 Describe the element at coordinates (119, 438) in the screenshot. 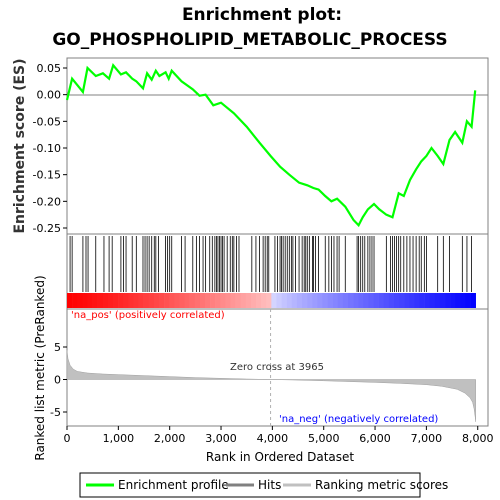

I see `x-tick-label: 1,000` at that location.